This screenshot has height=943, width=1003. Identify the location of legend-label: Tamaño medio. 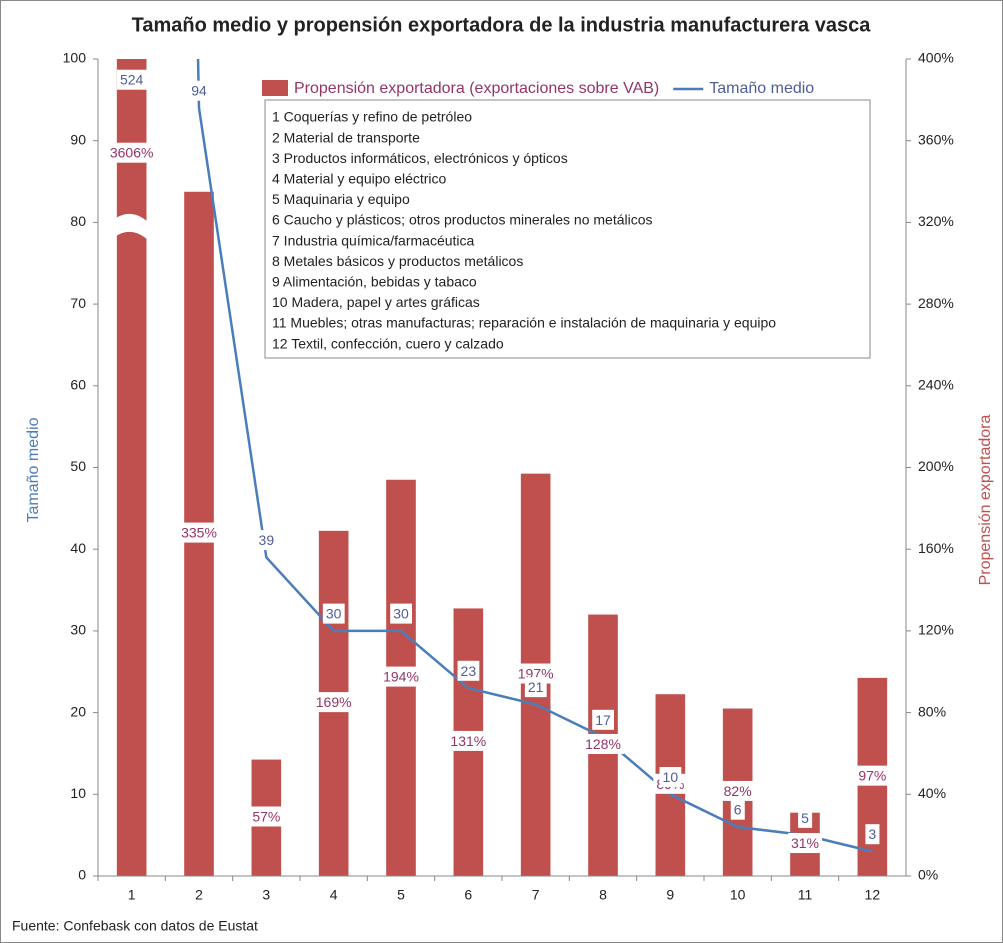
(761, 88).